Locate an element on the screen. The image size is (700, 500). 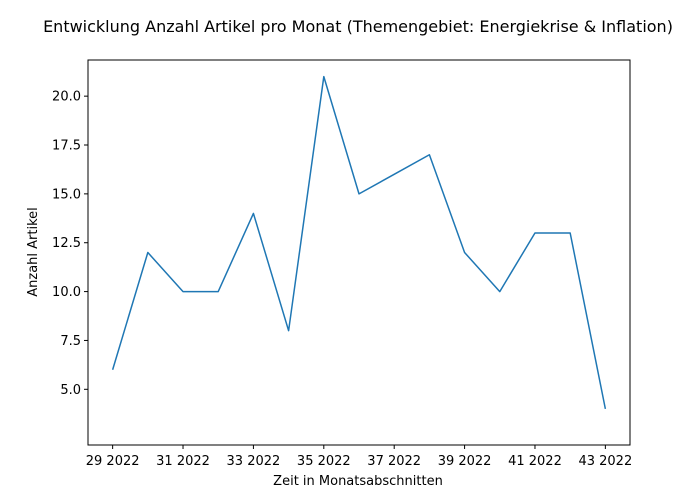
y-tick-label: 15.0 is located at coordinates (66, 194).